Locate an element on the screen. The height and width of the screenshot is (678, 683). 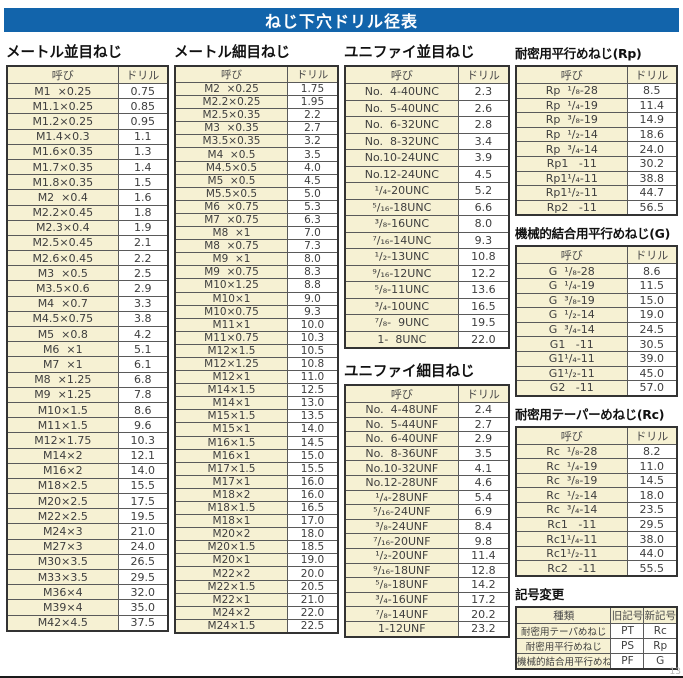
table-row: M2.2×0.45 1.8 is located at coordinates (87, 212).